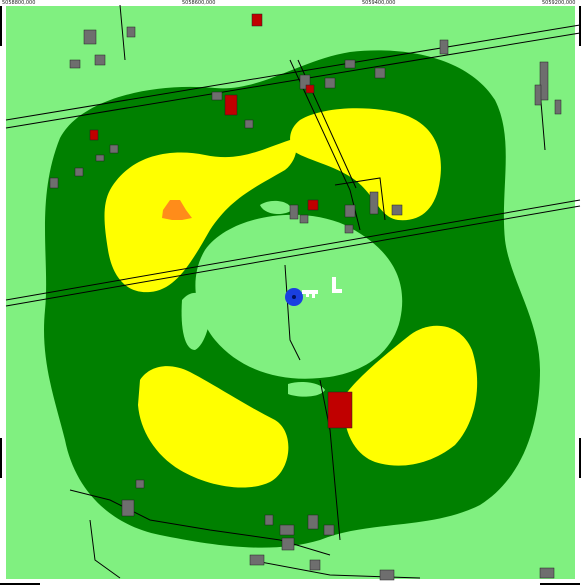 This screenshot has width=581, height=585. I want to click on zone-inner-light-top, so click(276, 207).